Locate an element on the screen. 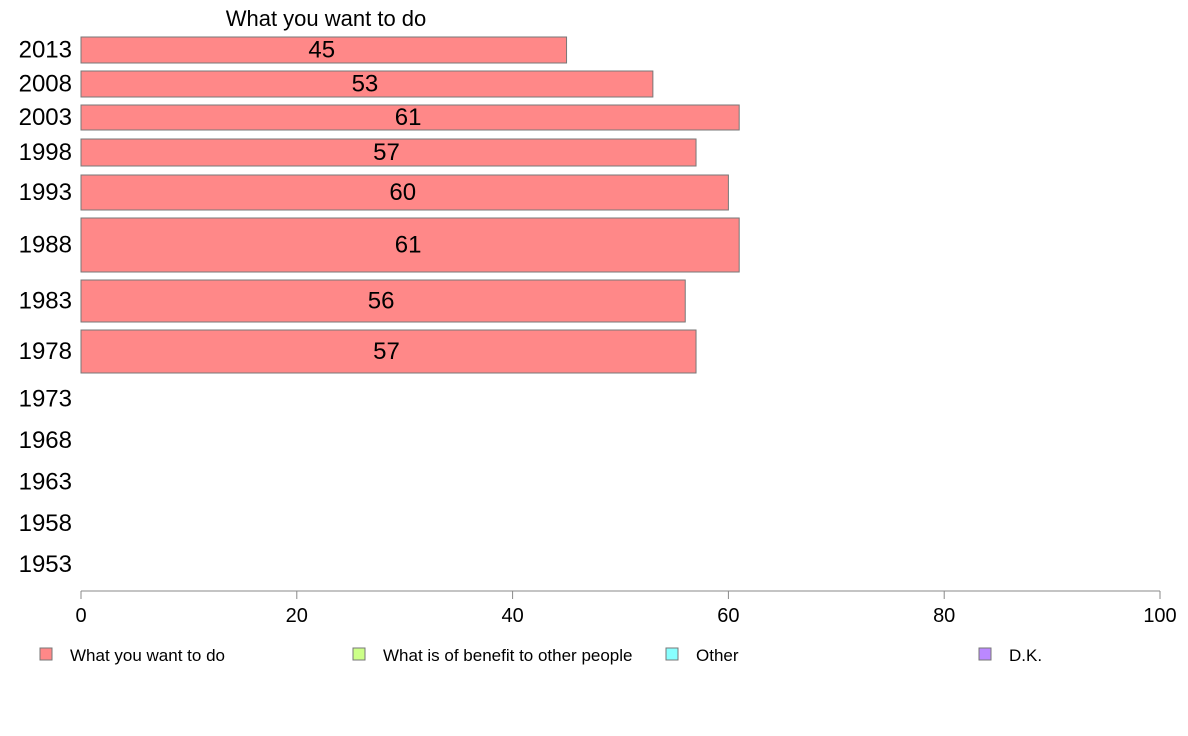 This screenshot has height=736, width=1188. bar-value-label: 53 is located at coordinates (365, 84).